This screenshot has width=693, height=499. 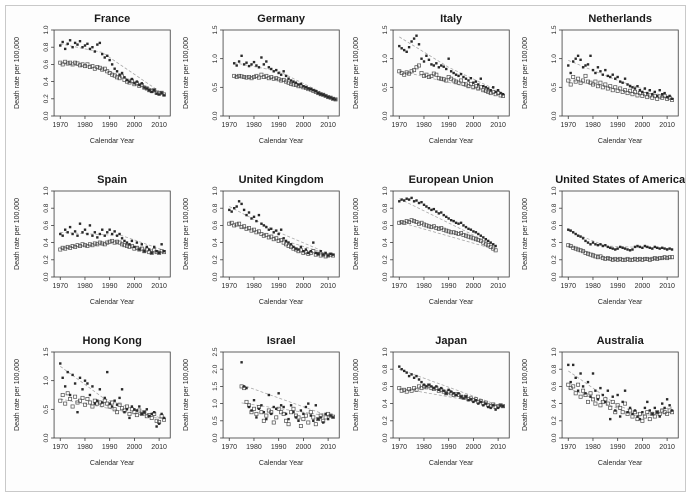 What do you see at coordinates (356, 73) in the screenshot?
I see `y-axis-label: Death rate per 100,000` at bounding box center [356, 73].